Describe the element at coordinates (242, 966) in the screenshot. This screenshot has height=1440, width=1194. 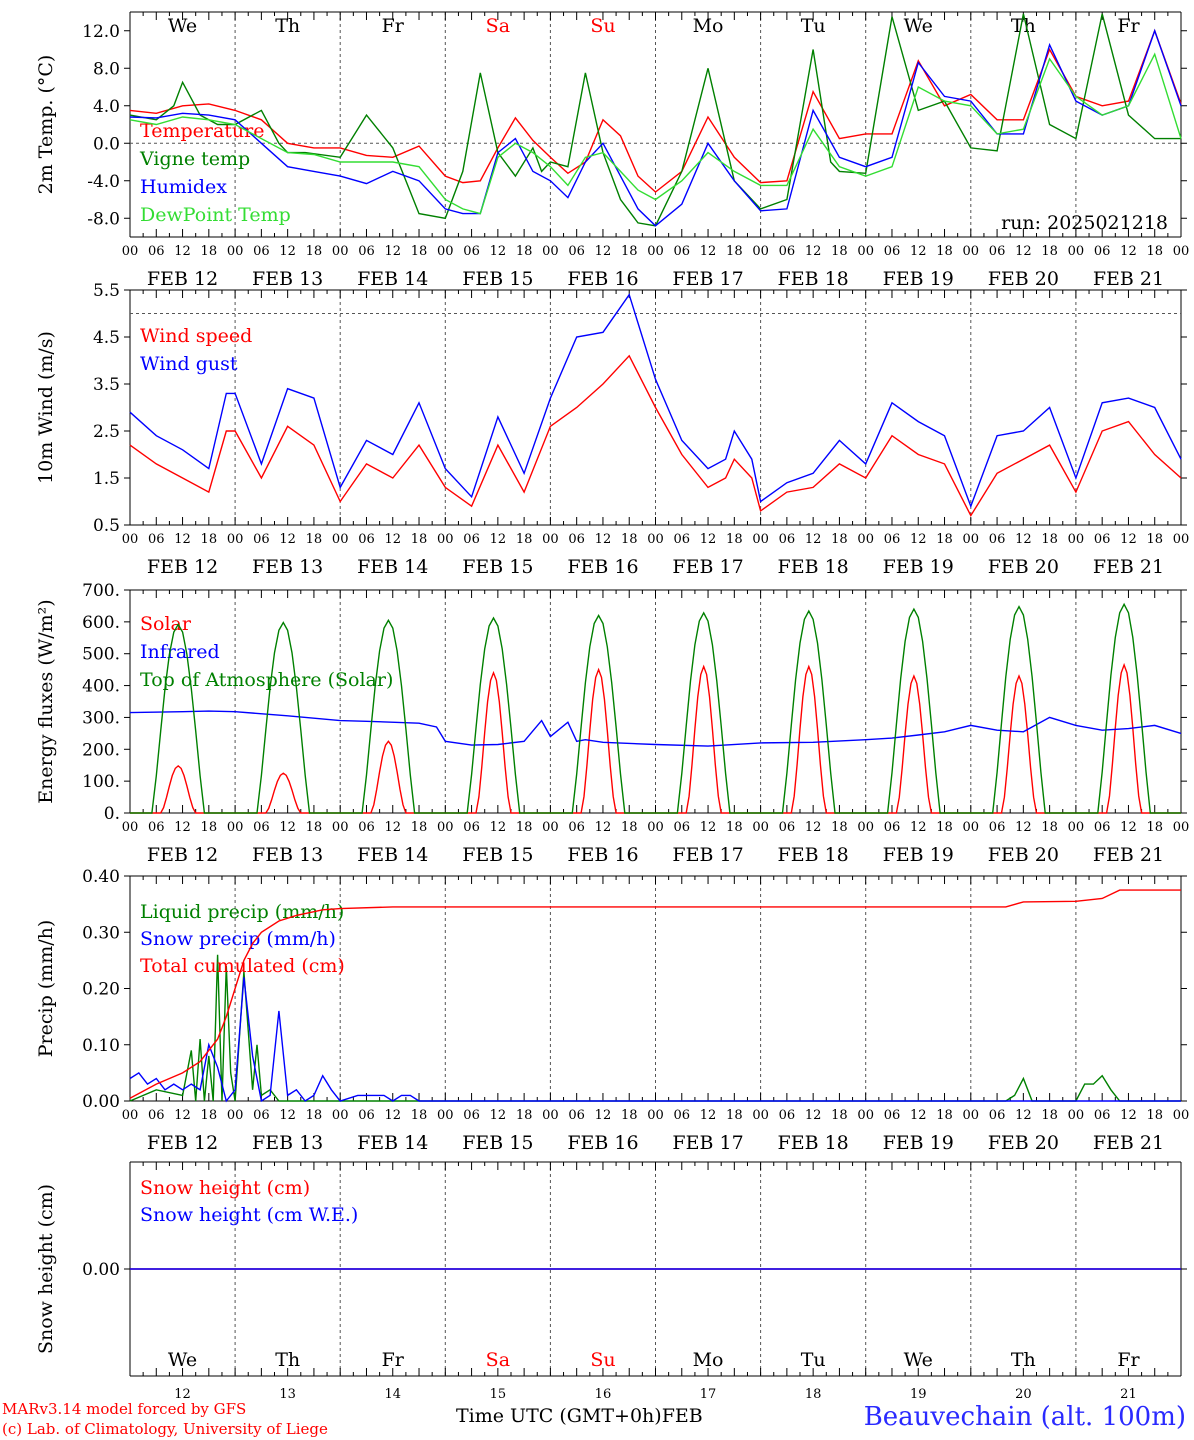
I see `legend-entry: Total cumulated (cm)` at that location.